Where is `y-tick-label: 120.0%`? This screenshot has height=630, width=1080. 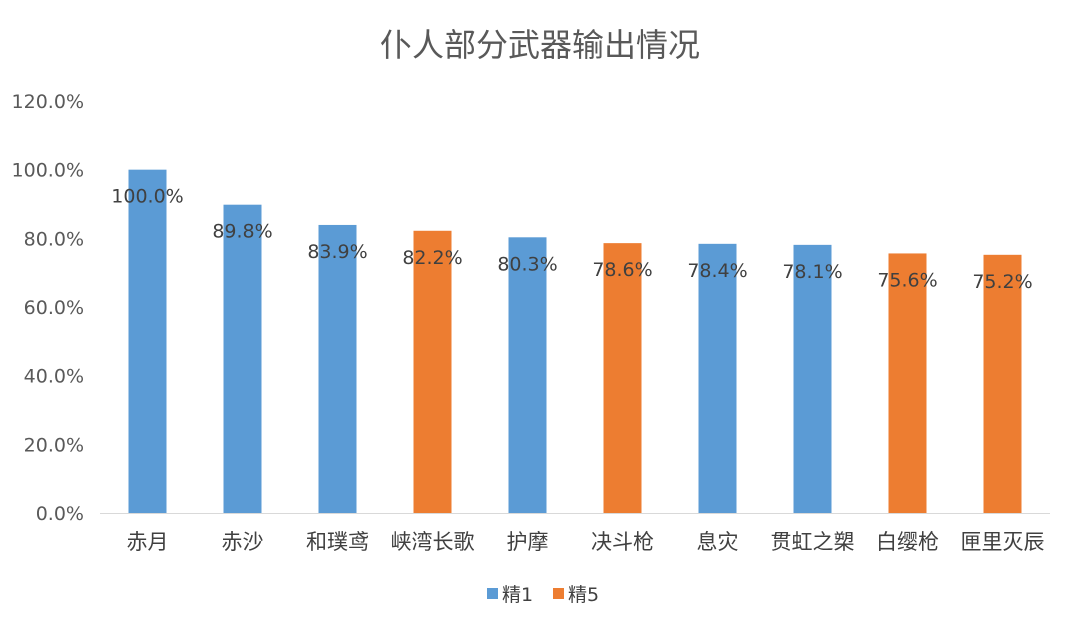 y-tick-label: 120.0% is located at coordinates (48, 102).